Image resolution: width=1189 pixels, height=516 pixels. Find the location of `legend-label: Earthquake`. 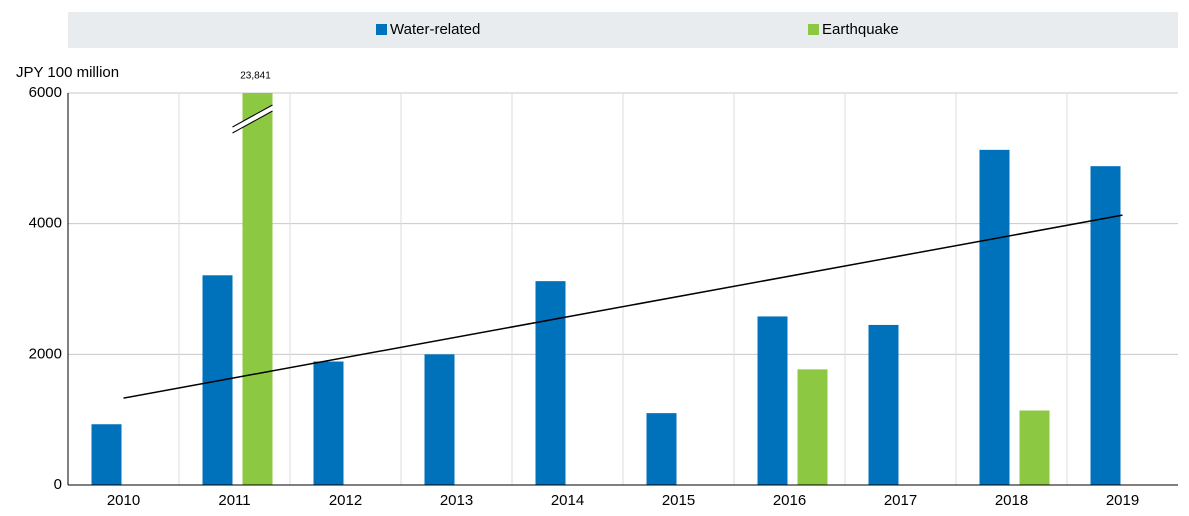

legend-label: Earthquake is located at coordinates (860, 29).